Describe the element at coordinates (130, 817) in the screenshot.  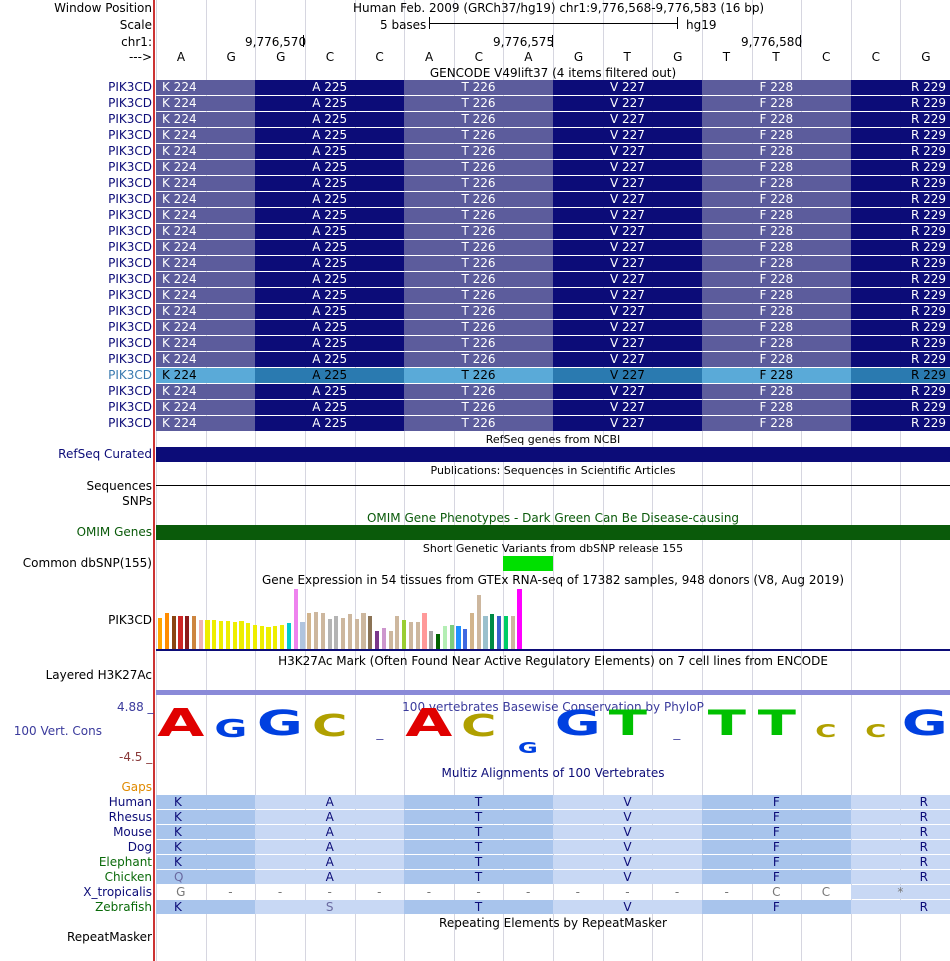
I see `species-label: Rhesus` at that location.